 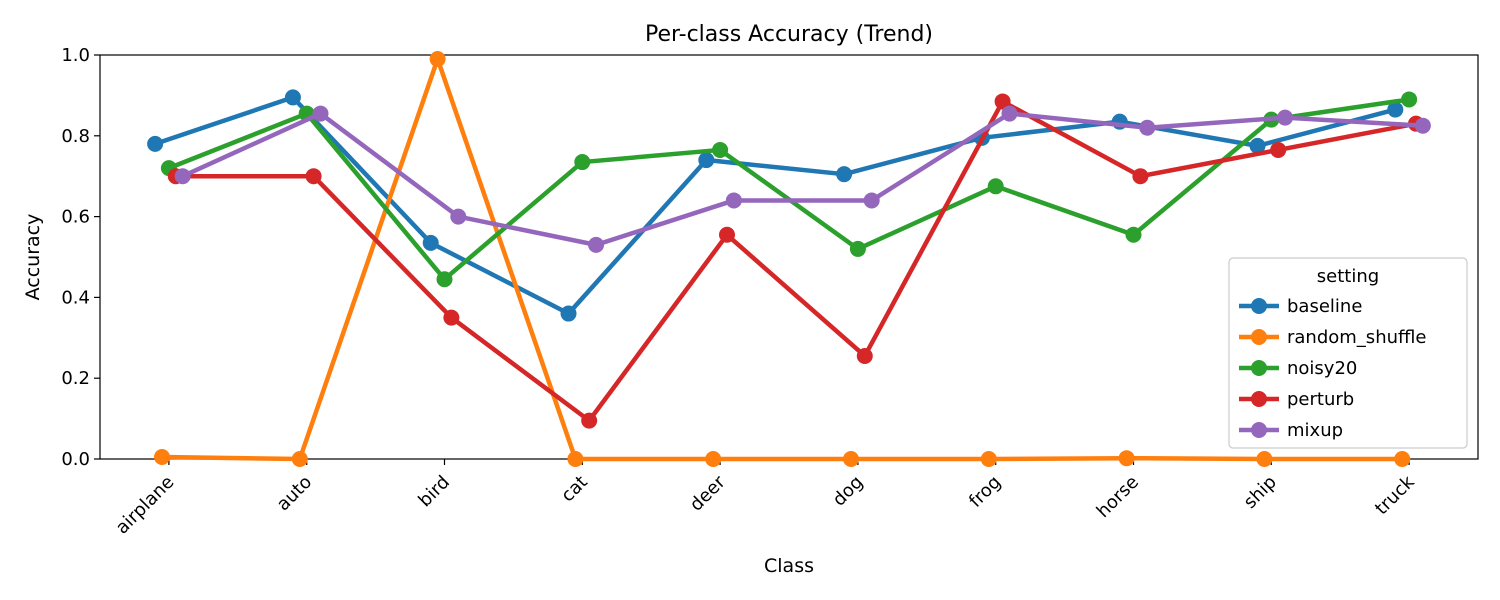 What do you see at coordinates (1348, 276) in the screenshot?
I see `legend-title: setting` at bounding box center [1348, 276].